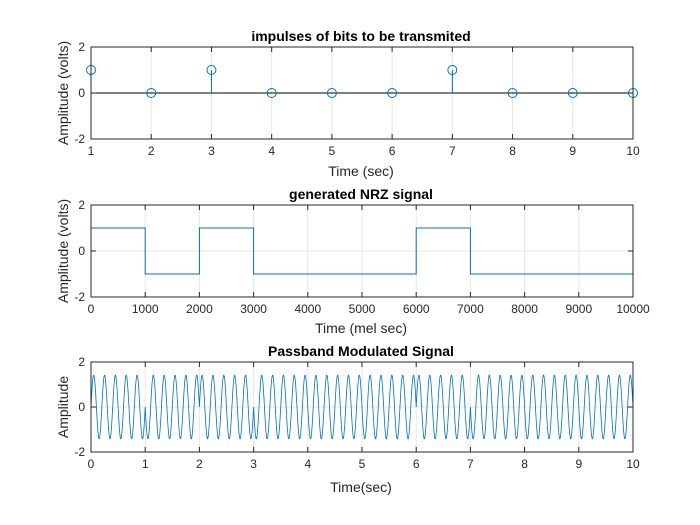 The image size is (700, 525). What do you see at coordinates (63, 251) in the screenshot?
I see `subplot-2-ylabel: Amplitude (volts)` at bounding box center [63, 251].